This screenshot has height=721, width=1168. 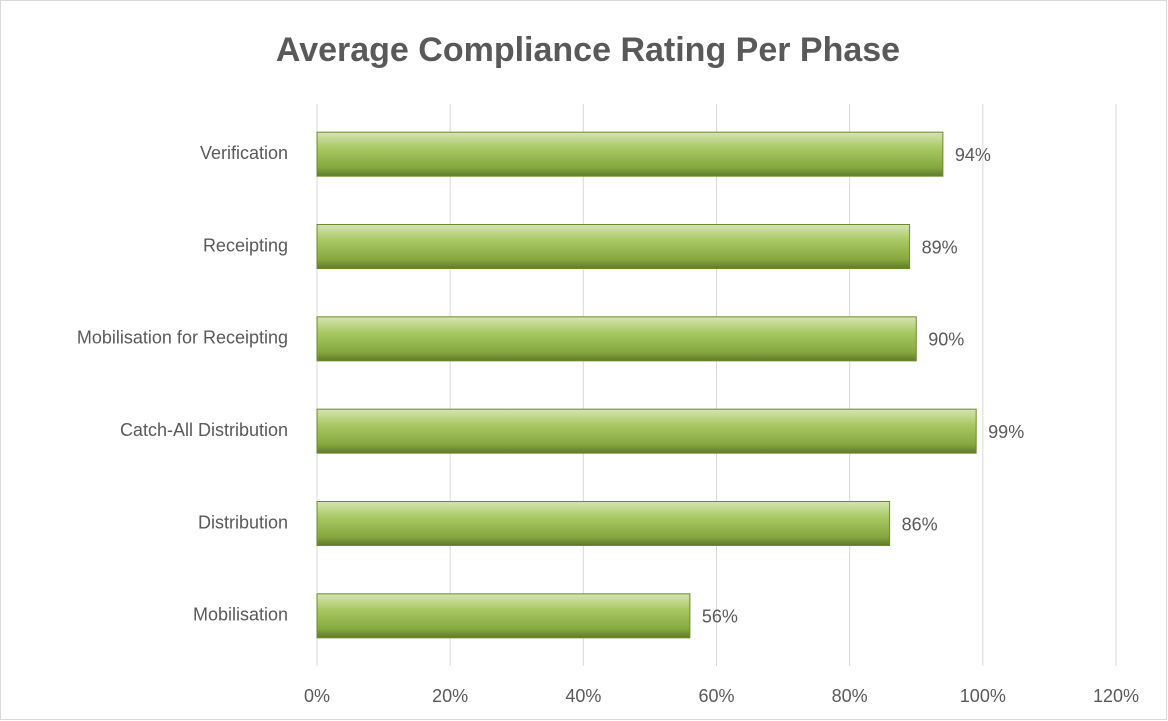 What do you see at coordinates (244, 153) in the screenshot?
I see `y-tick-label: Verification` at bounding box center [244, 153].